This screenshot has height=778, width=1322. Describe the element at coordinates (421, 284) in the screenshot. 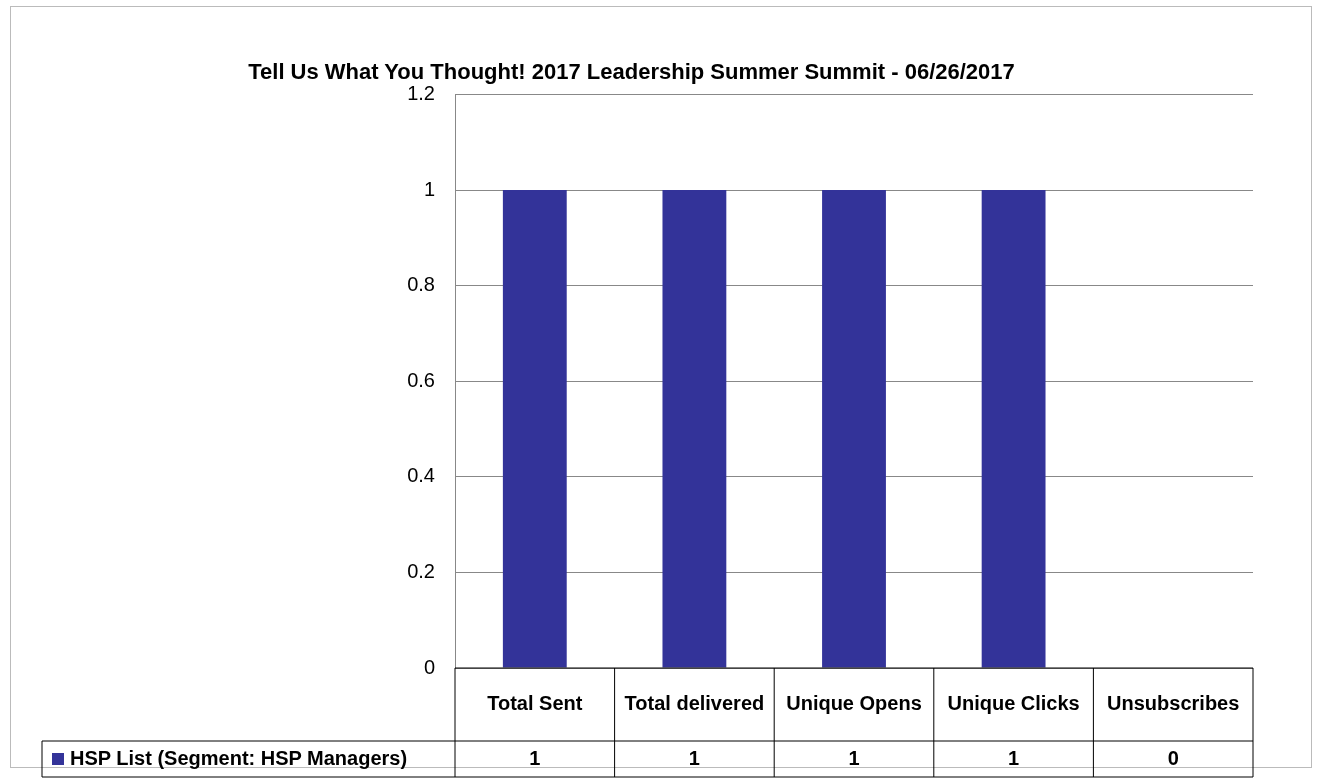

I see `y-tick-label: 0.8` at that location.